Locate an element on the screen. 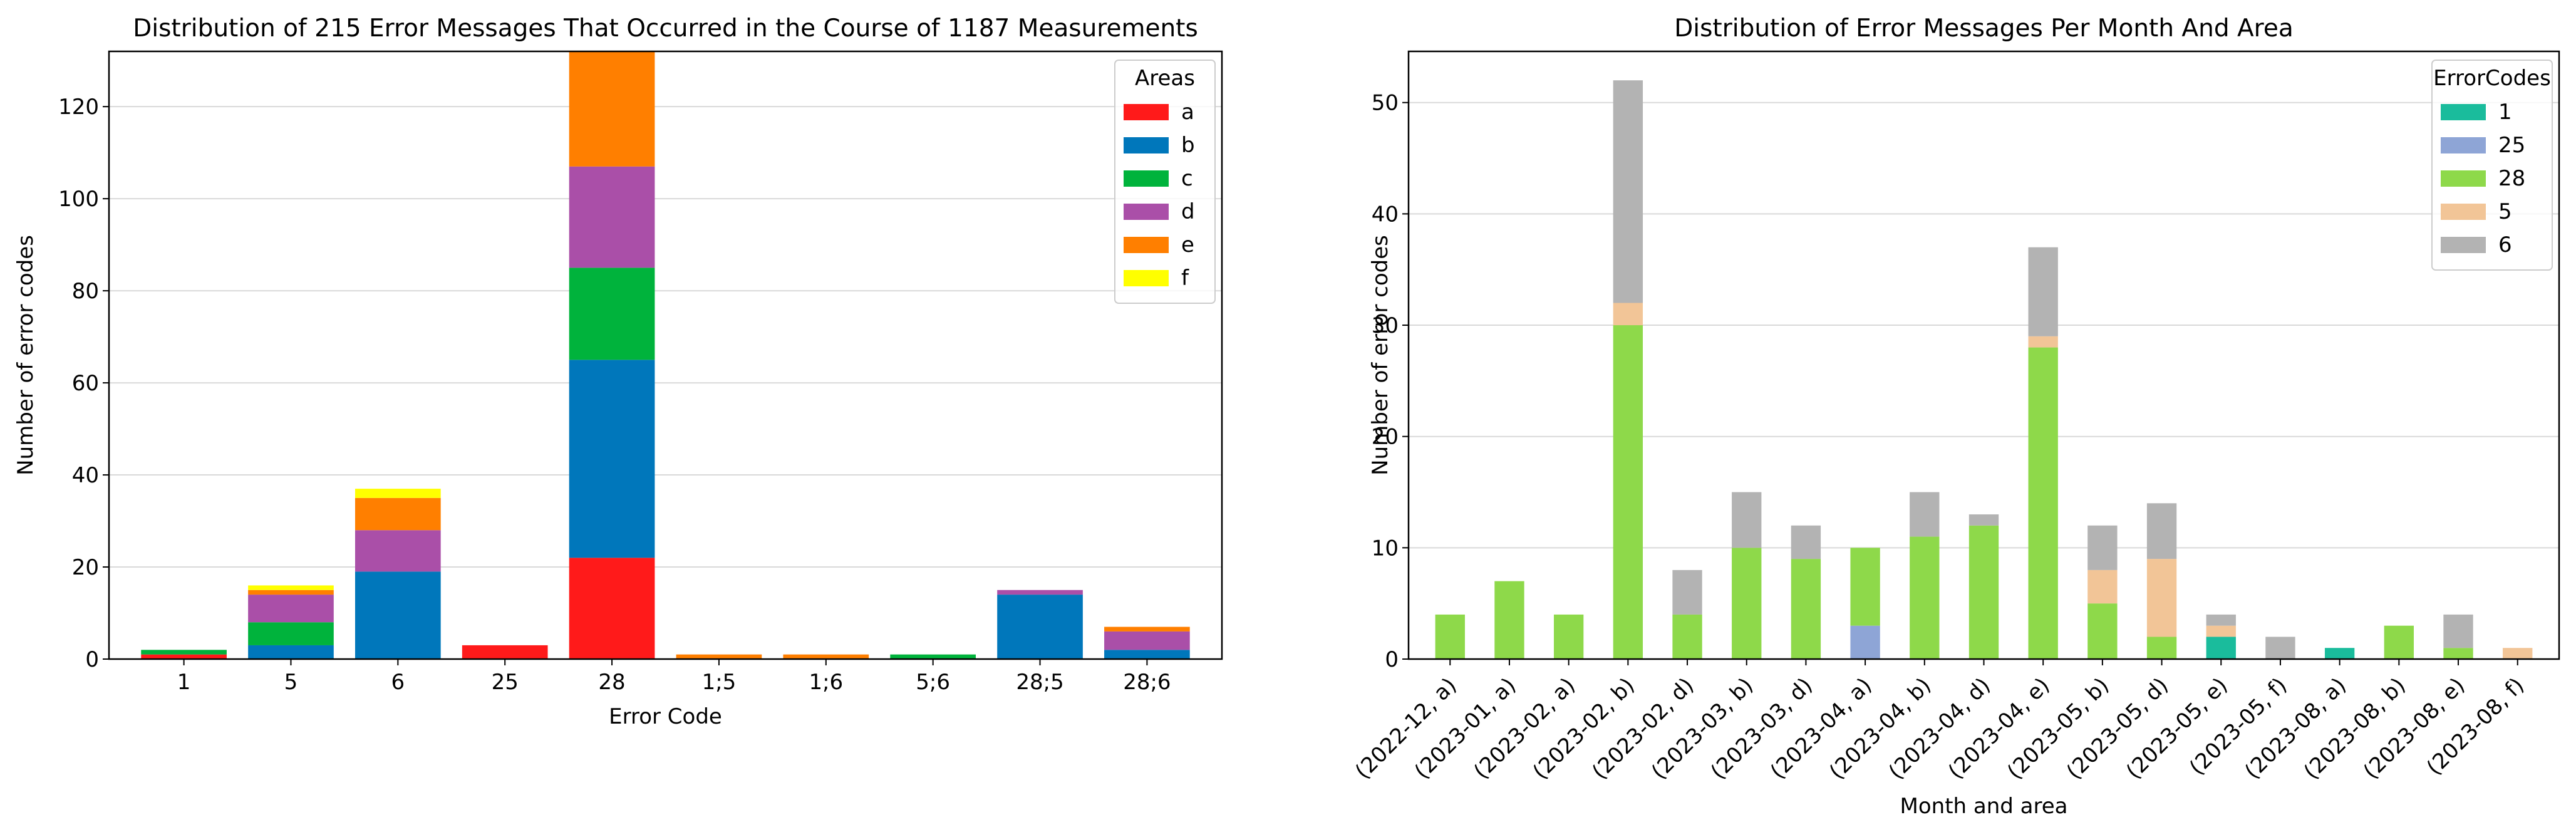  x-tick-label: 28 is located at coordinates (611, 682).